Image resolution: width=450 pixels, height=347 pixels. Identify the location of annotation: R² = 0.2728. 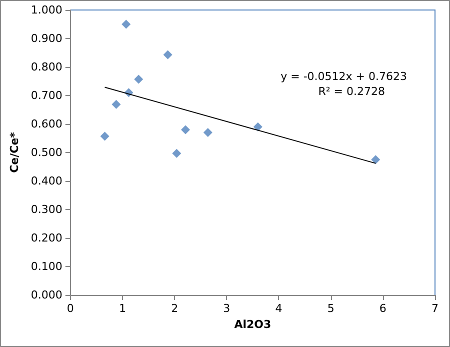
(352, 91).